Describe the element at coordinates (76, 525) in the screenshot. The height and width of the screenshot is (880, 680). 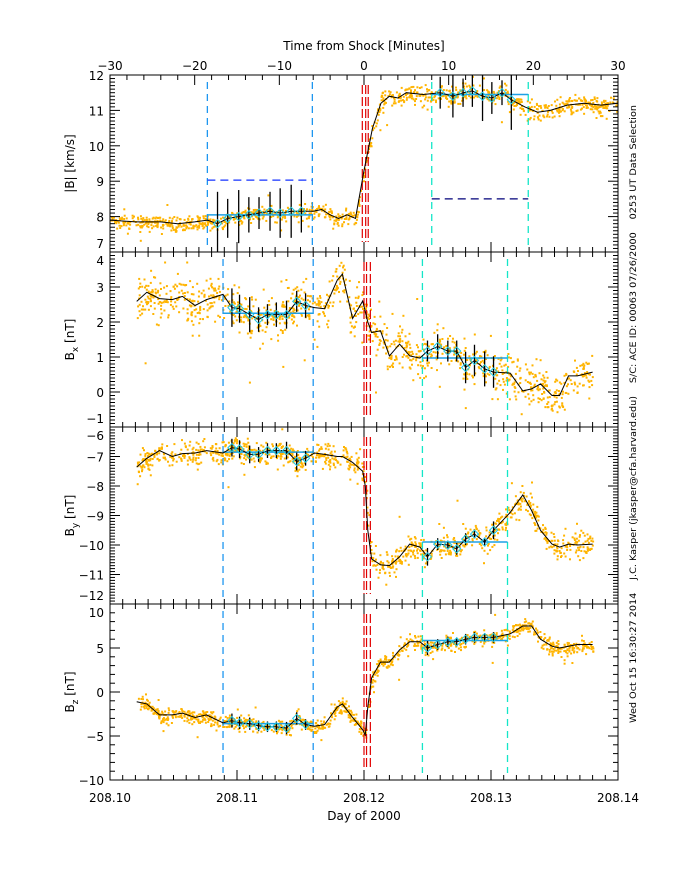
I see `y-label-subscript: y` at that location.